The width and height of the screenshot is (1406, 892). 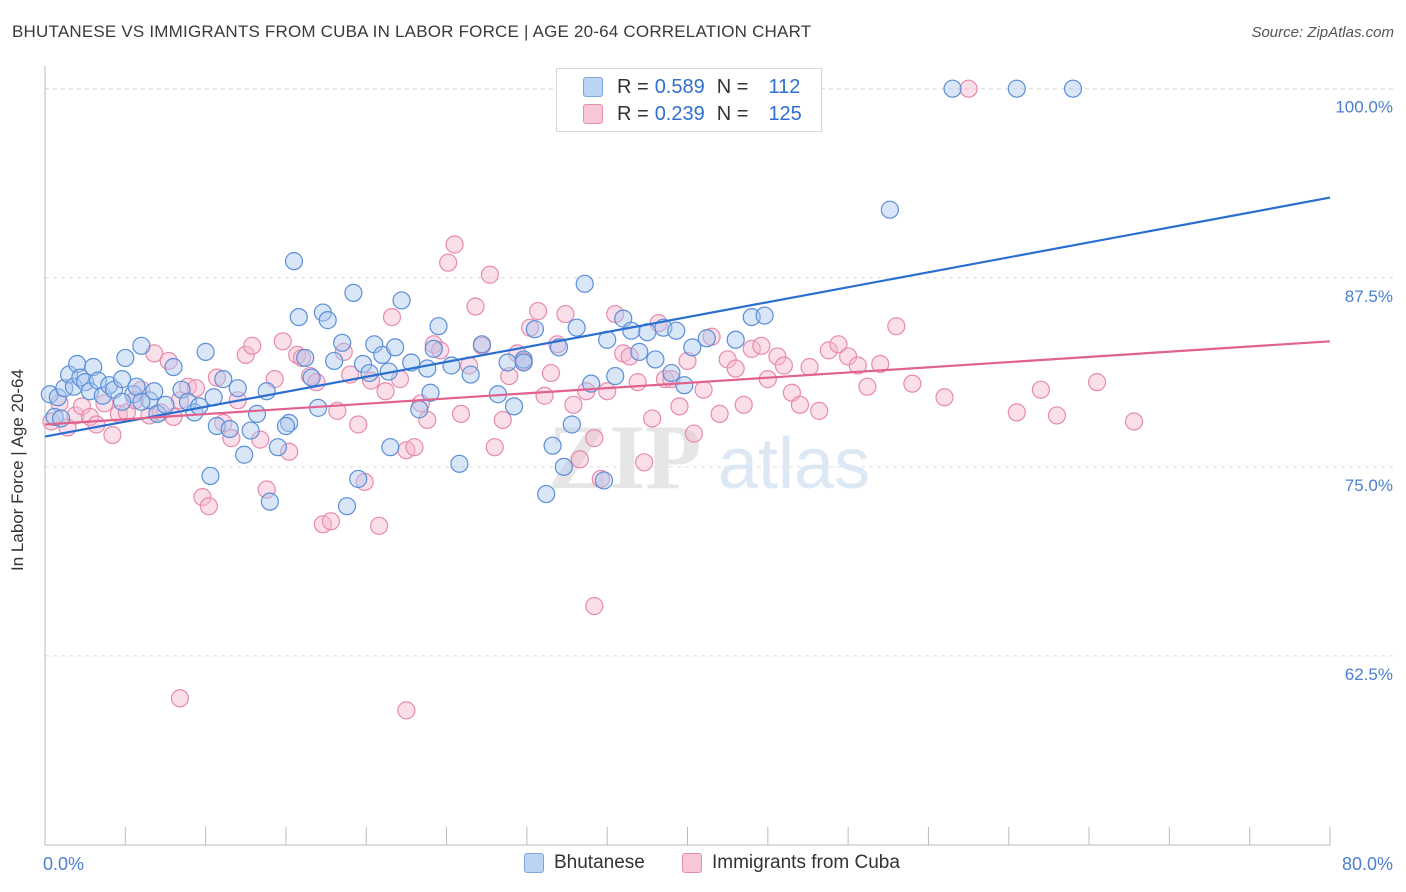 I want to click on watermark-atlas: atlas, so click(x=794, y=464).